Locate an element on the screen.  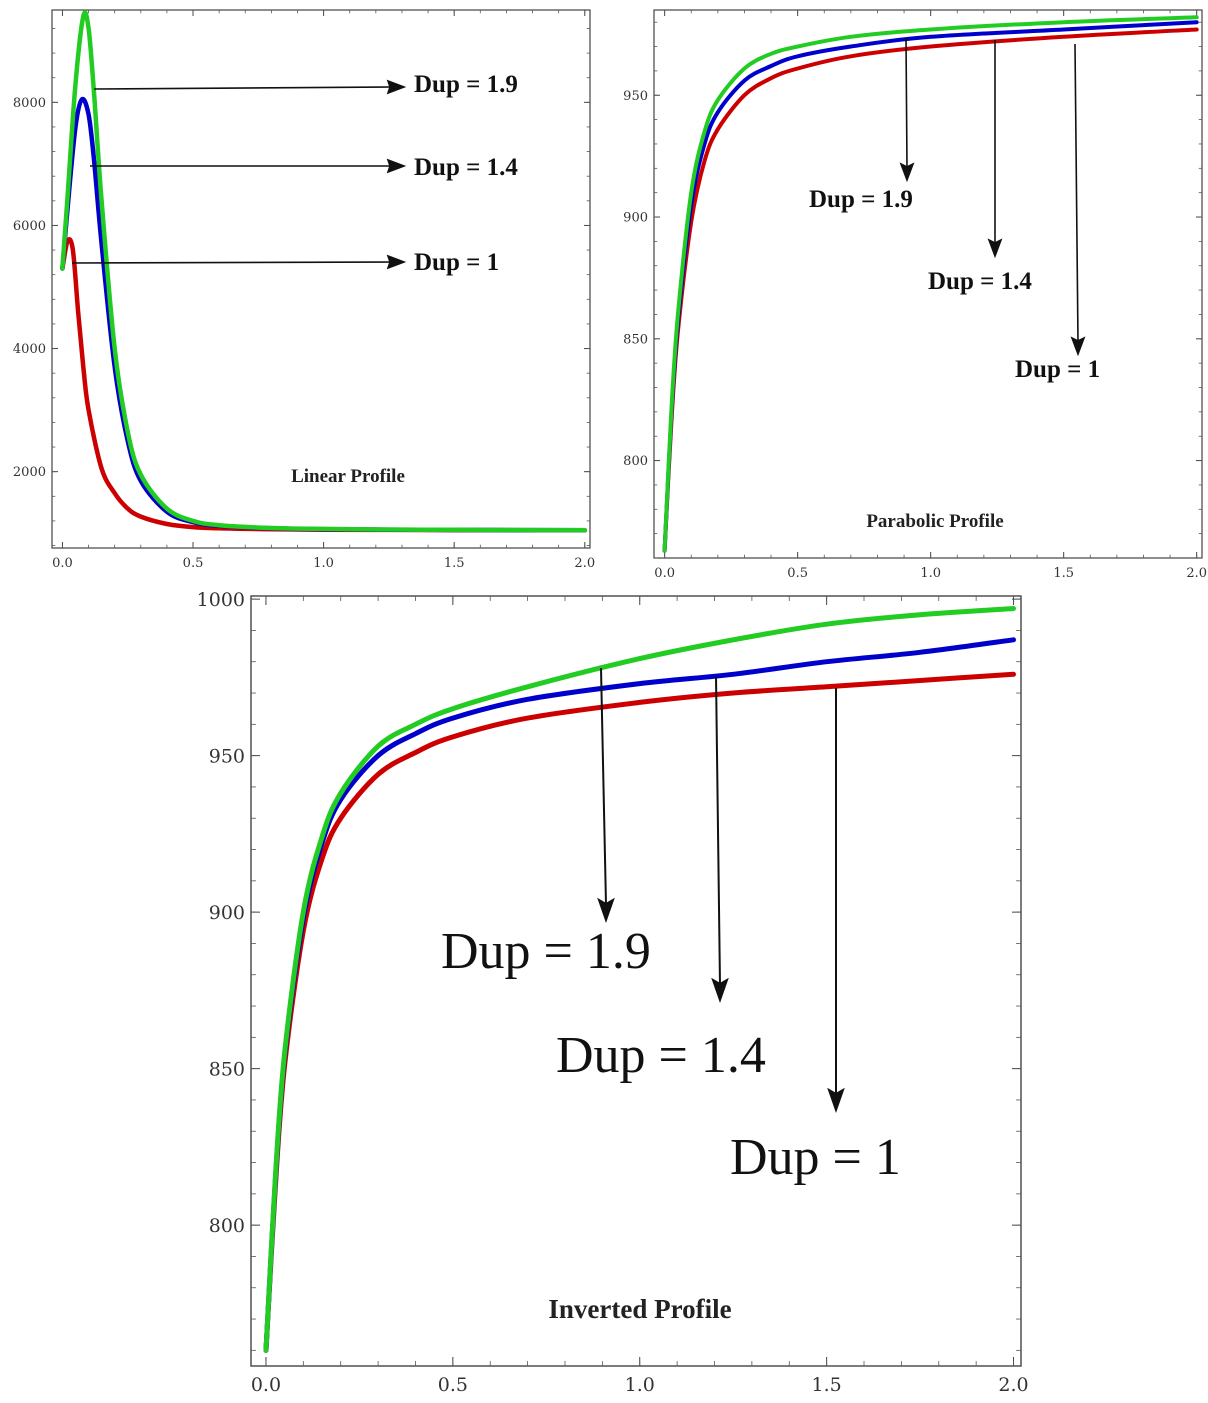
chart-title: Linear Profile is located at coordinates (348, 476).